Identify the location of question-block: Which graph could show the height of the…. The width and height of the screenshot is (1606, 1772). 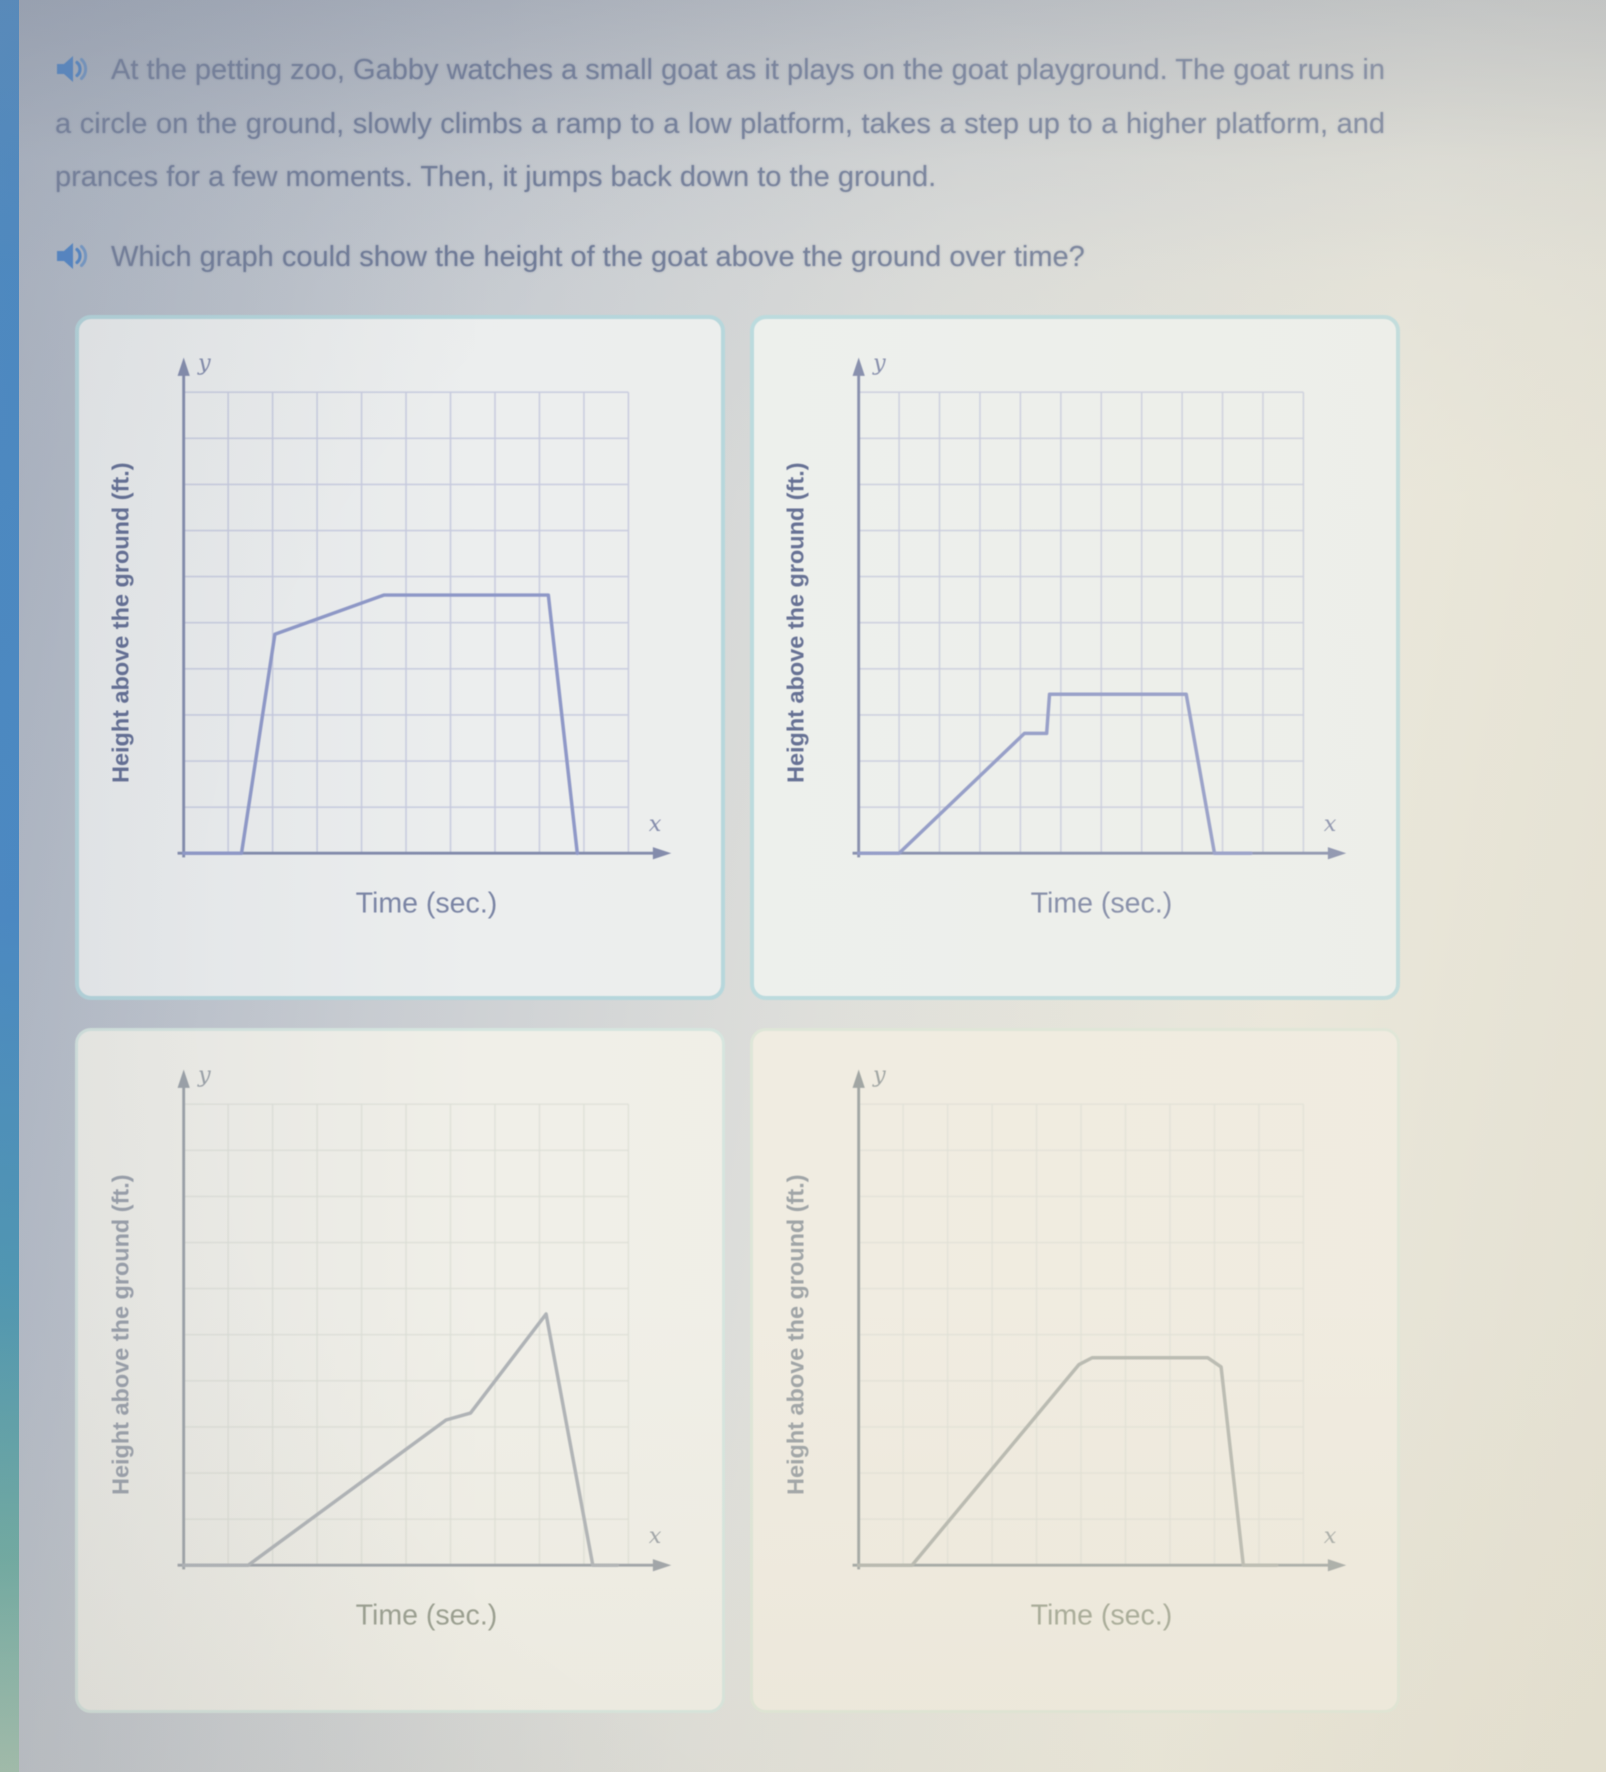
(755, 258).